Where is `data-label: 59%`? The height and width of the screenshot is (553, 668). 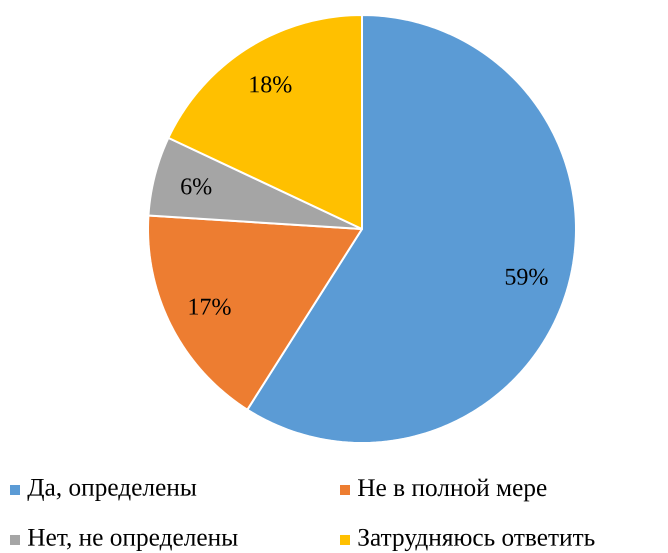 data-label: 59% is located at coordinates (527, 276).